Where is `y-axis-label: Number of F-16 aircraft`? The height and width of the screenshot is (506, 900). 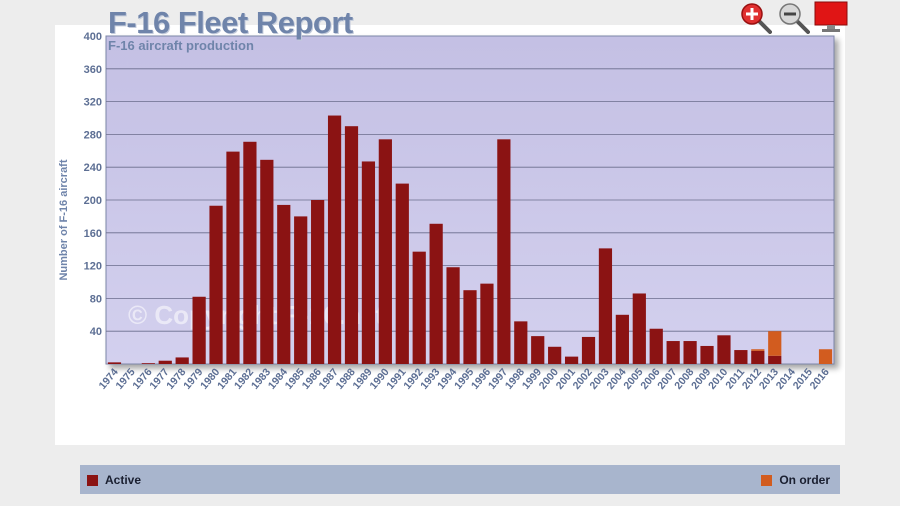 y-axis-label: Number of F-16 aircraft is located at coordinates (64, 220).